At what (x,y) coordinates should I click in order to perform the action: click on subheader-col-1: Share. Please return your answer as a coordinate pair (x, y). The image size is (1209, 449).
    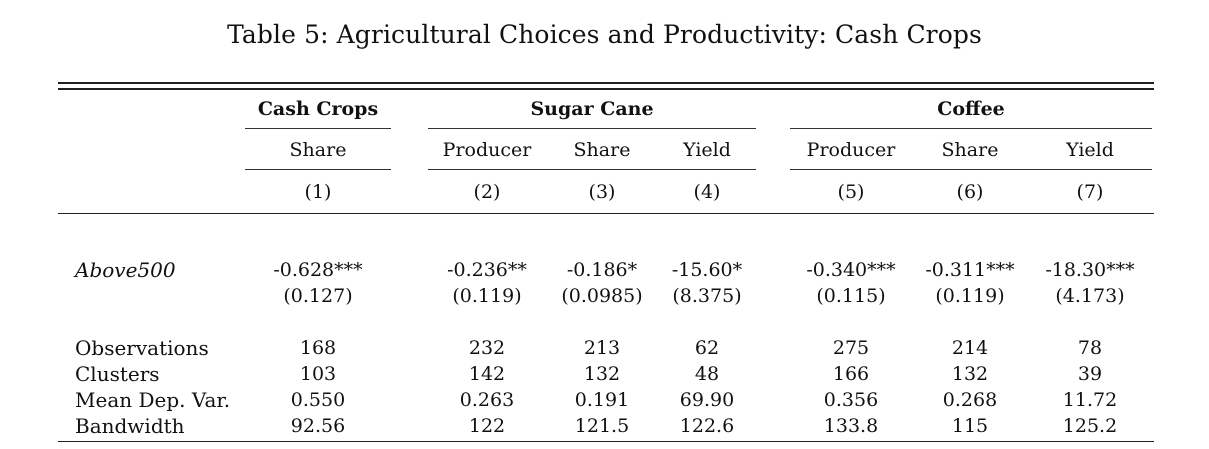
    Looking at the image, I should click on (318, 150).